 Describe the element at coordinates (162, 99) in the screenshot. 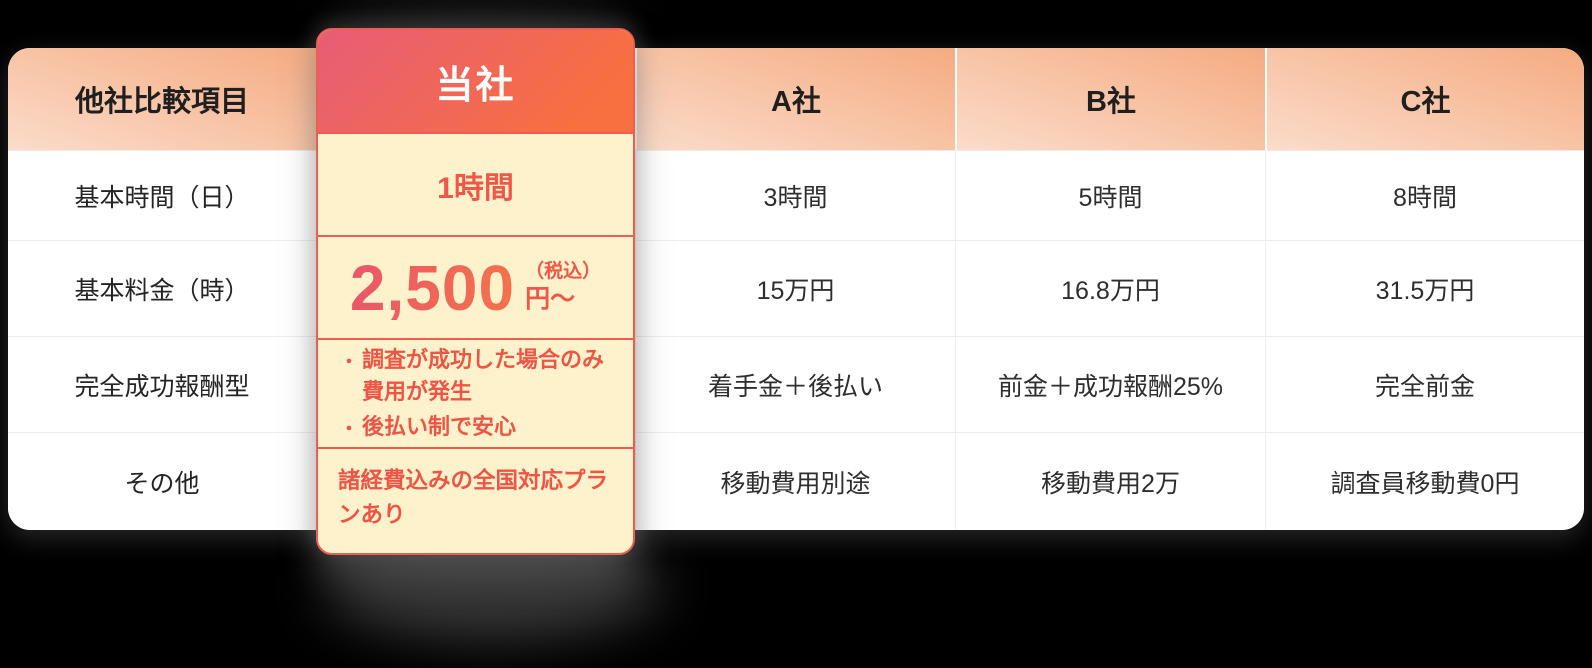

I see `corner-header-cell: 他社比較項目` at that location.